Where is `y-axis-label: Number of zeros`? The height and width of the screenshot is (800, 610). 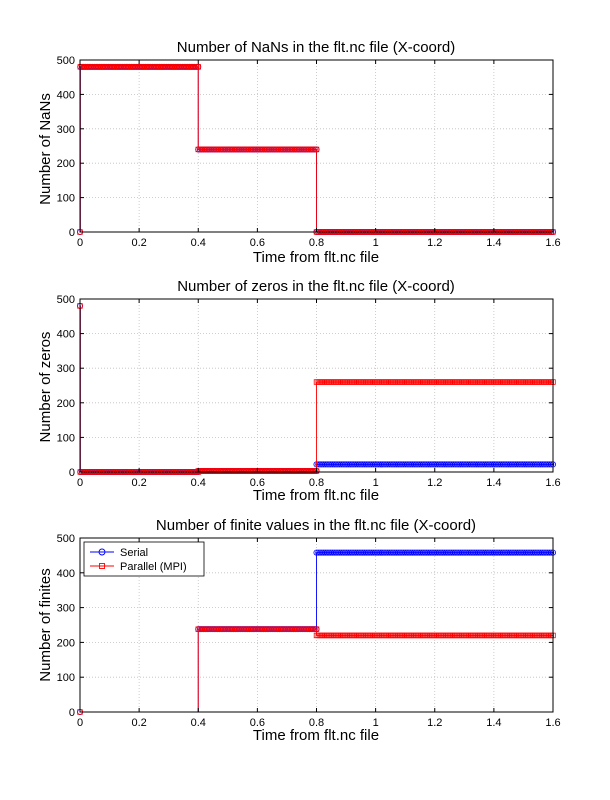 y-axis-label: Number of zeros is located at coordinates (45, 387).